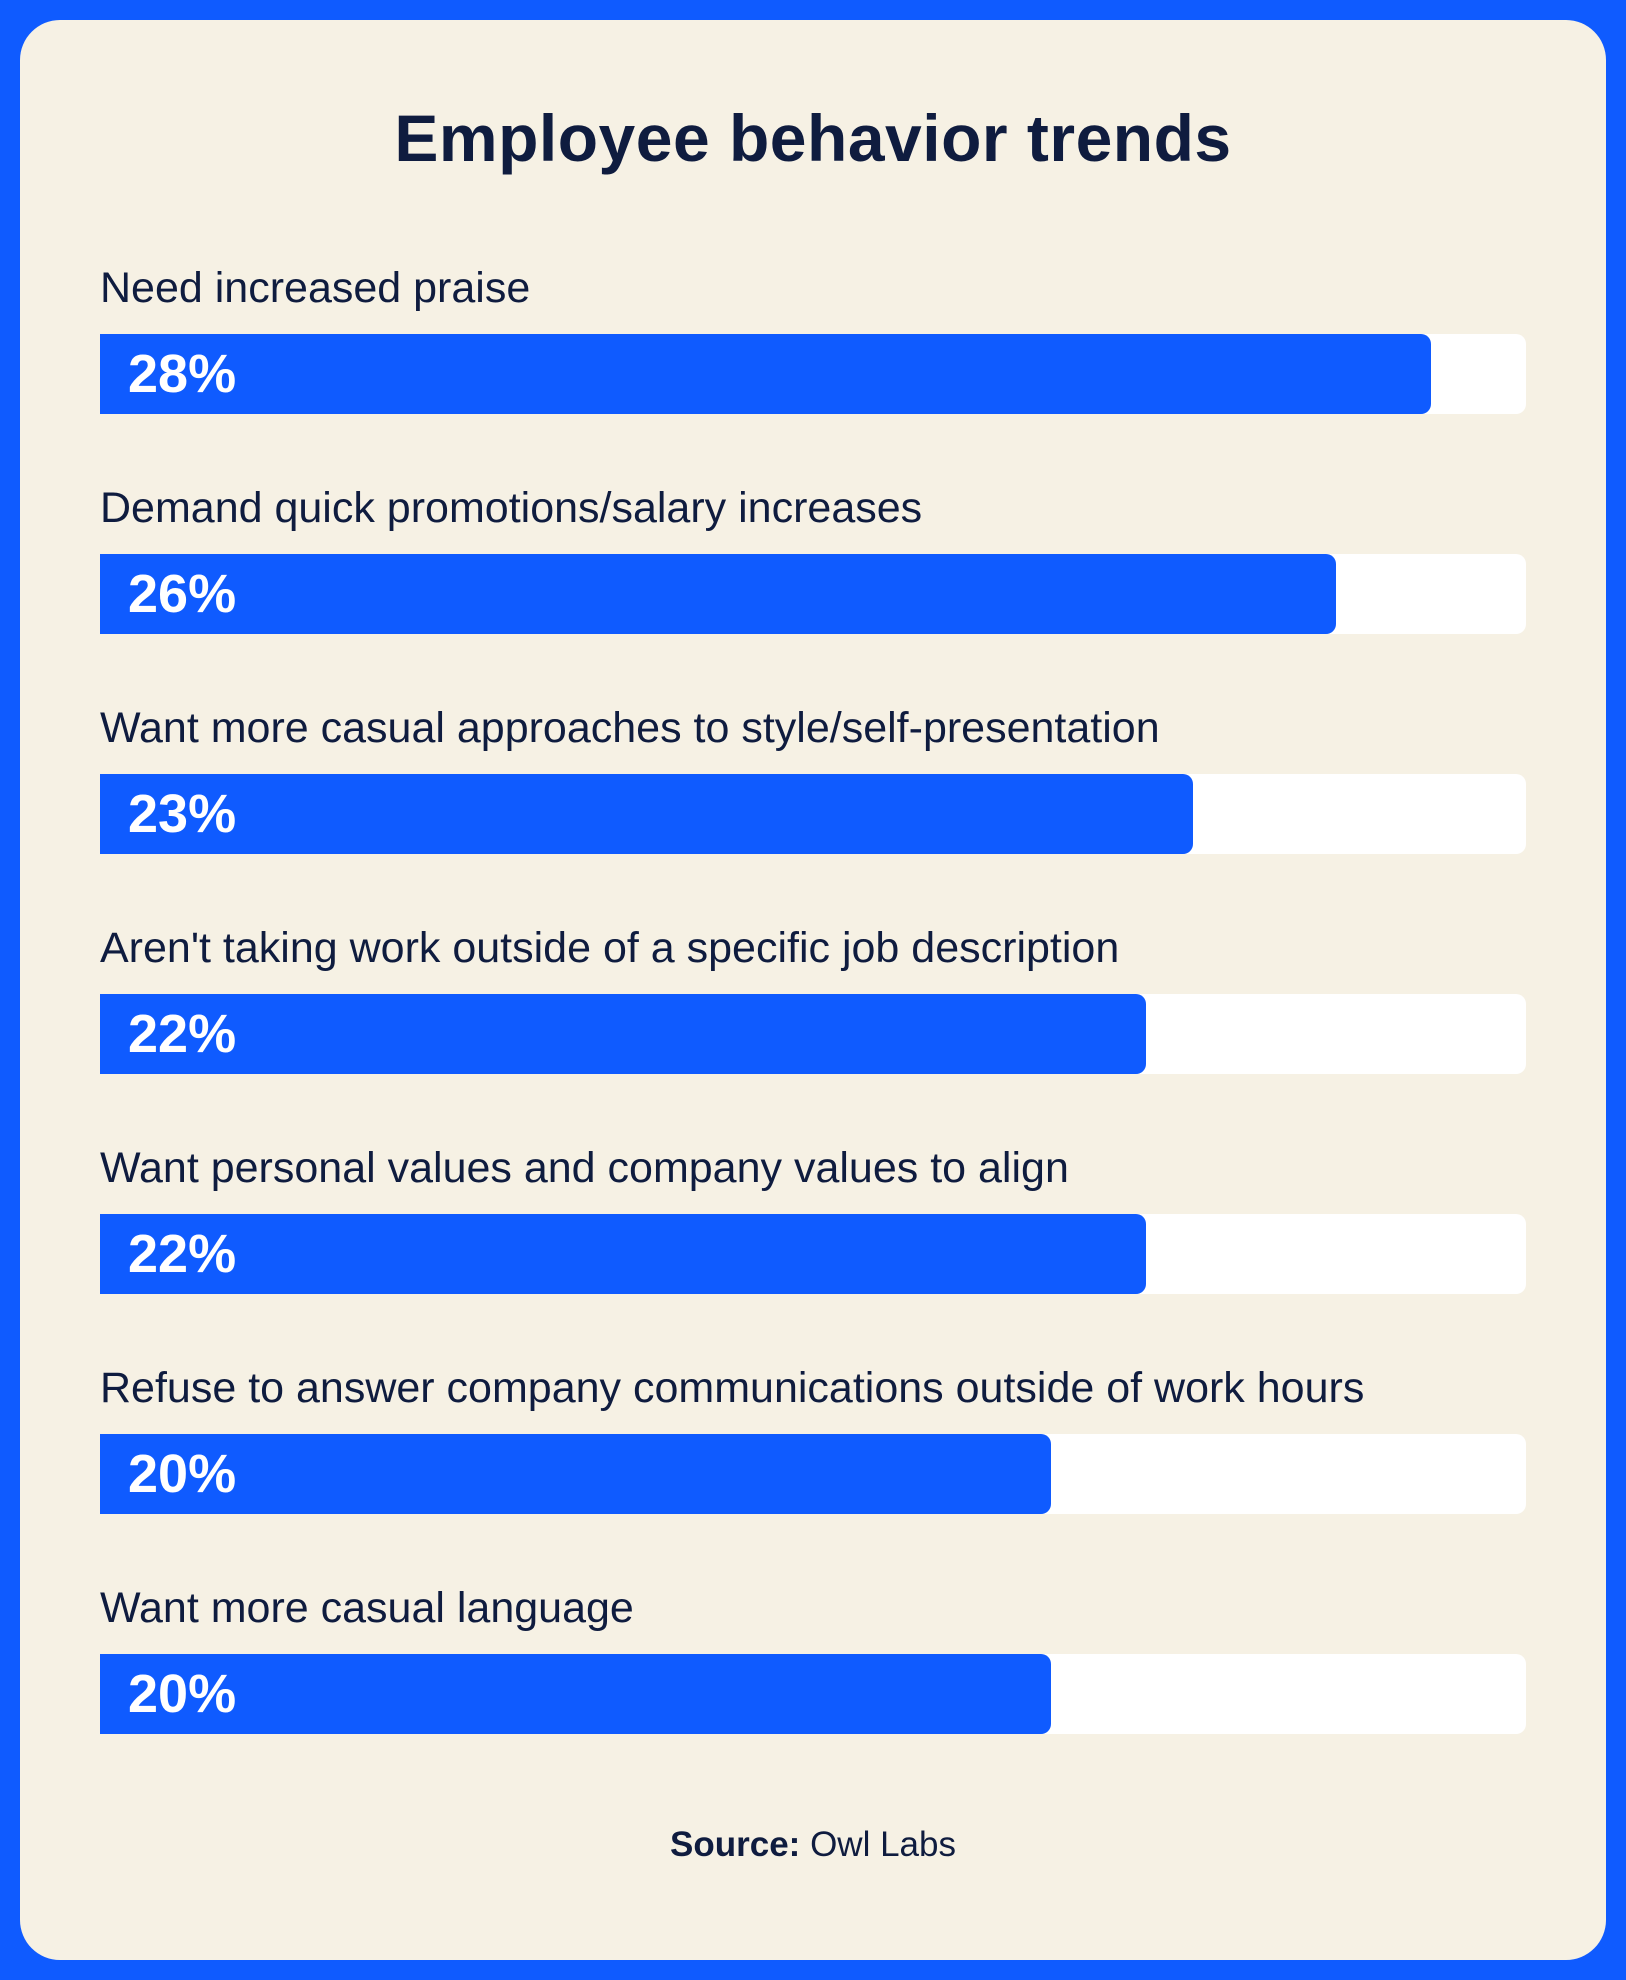 The width and height of the screenshot is (1626, 1980). I want to click on bar-track: 23%, so click(813, 814).